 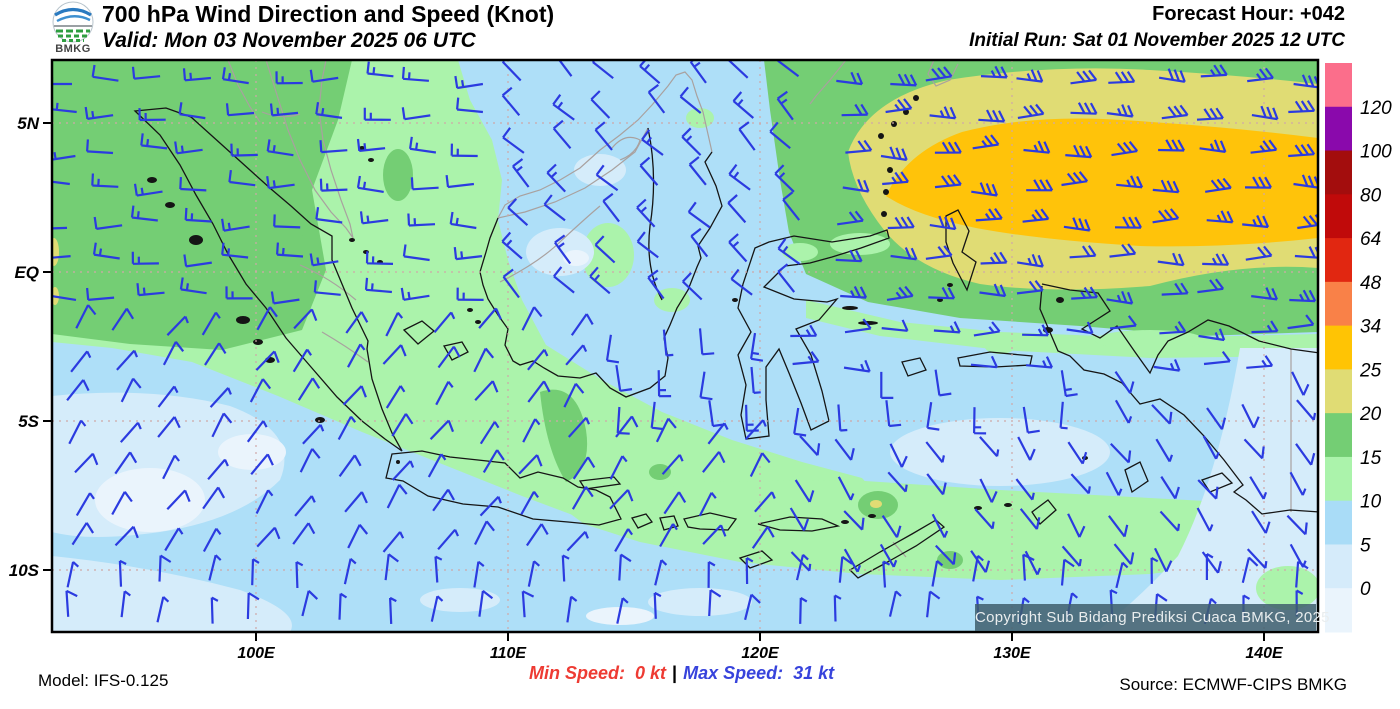 What do you see at coordinates (1136, 477) in the screenshot?
I see `coastline` at bounding box center [1136, 477].